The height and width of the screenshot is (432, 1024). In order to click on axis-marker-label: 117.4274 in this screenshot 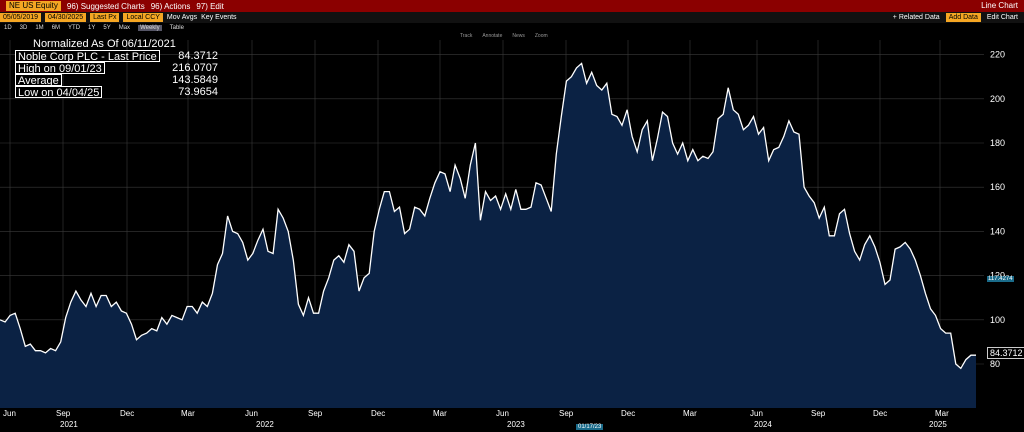, I will do `click(1000, 279)`.